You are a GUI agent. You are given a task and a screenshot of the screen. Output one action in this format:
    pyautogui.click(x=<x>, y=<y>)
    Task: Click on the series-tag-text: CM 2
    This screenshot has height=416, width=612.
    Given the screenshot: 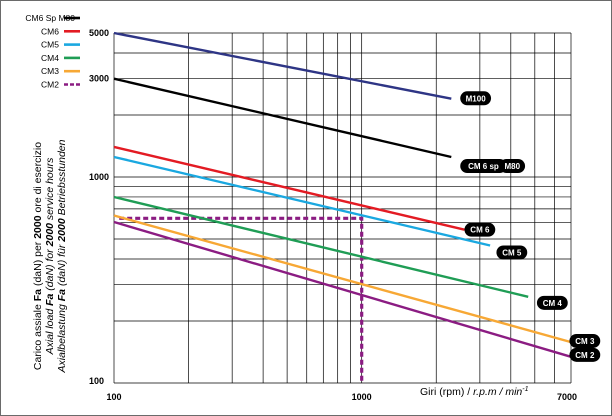 What is the action you would take?
    pyautogui.click(x=585, y=355)
    